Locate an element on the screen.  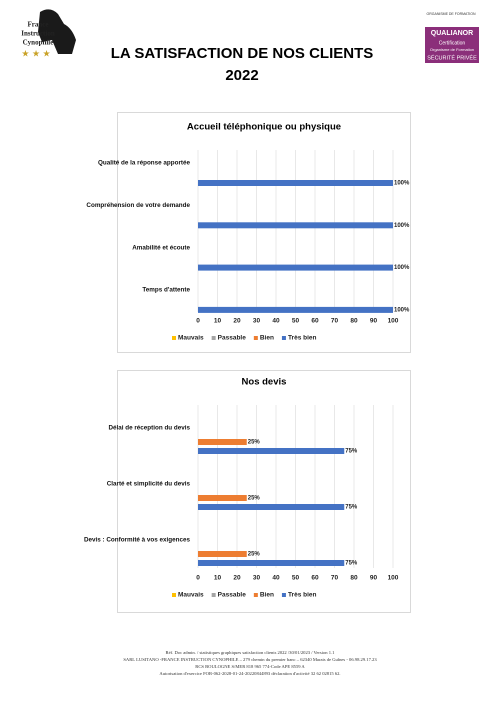
logo: France Instruction Cynophile ★ ★ ★ is located at coordinates (48, 33).